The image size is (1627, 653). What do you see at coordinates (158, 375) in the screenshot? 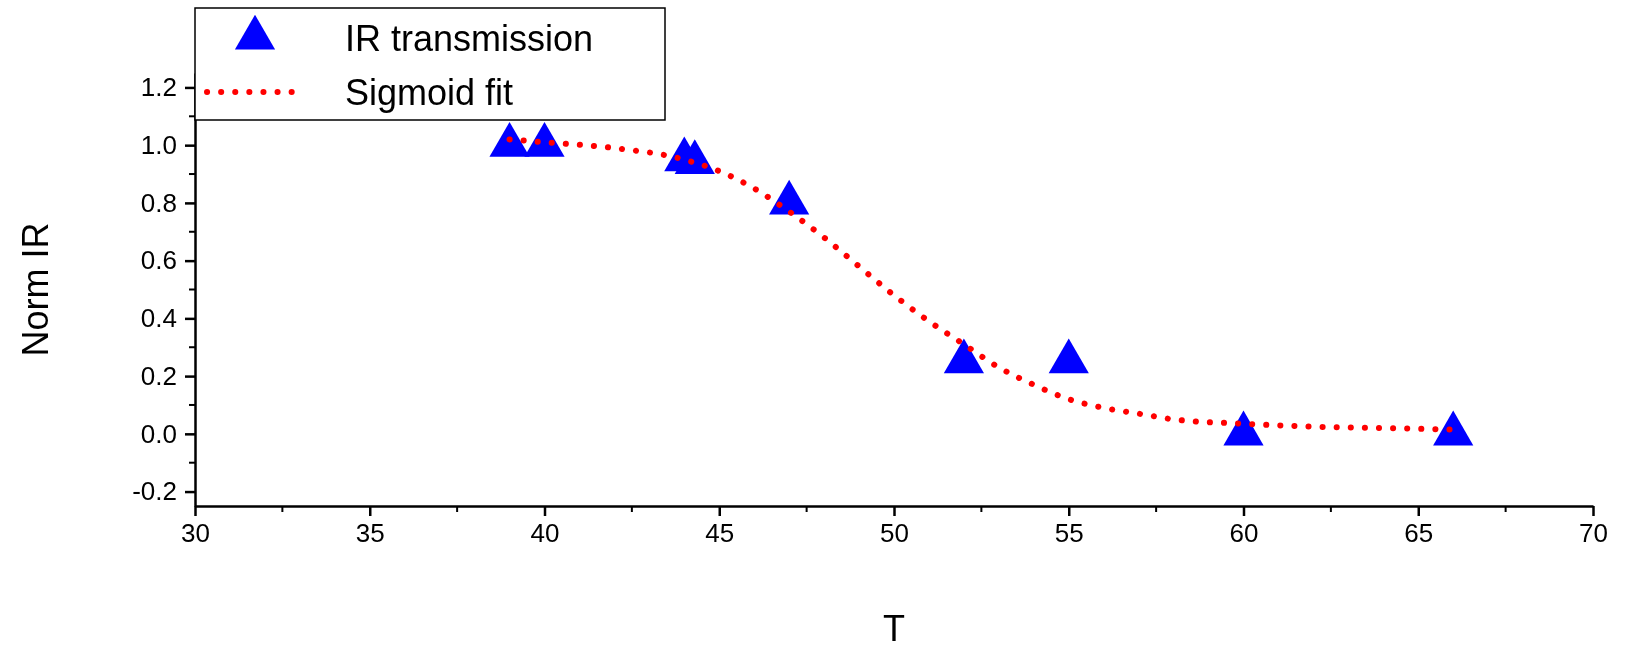
I see `y-tick-label: 0.2` at bounding box center [158, 375].